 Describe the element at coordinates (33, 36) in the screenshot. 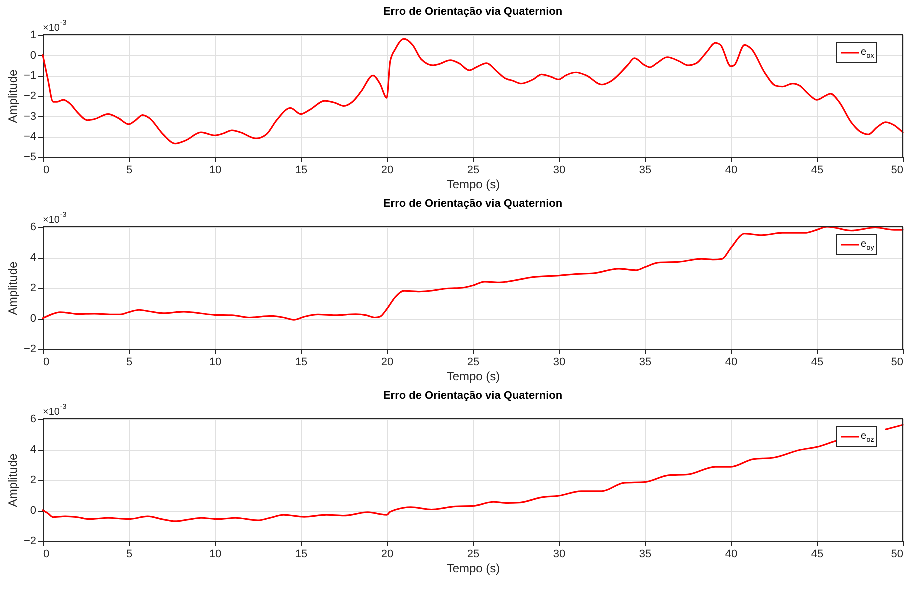

I see `y-tick-label: 1` at that location.